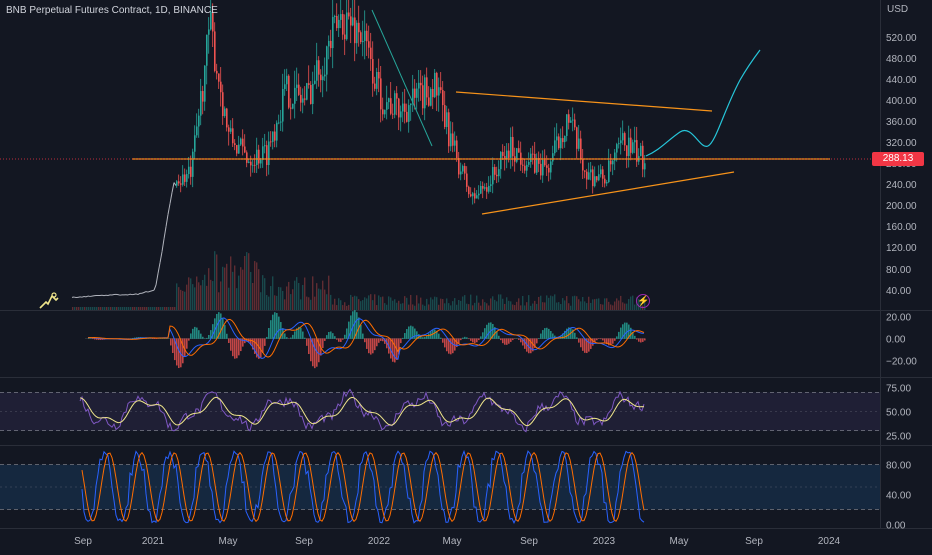 The height and width of the screenshot is (555, 932). Describe the element at coordinates (643, 301) in the screenshot. I see `lightning-icon: ⚡` at that location.